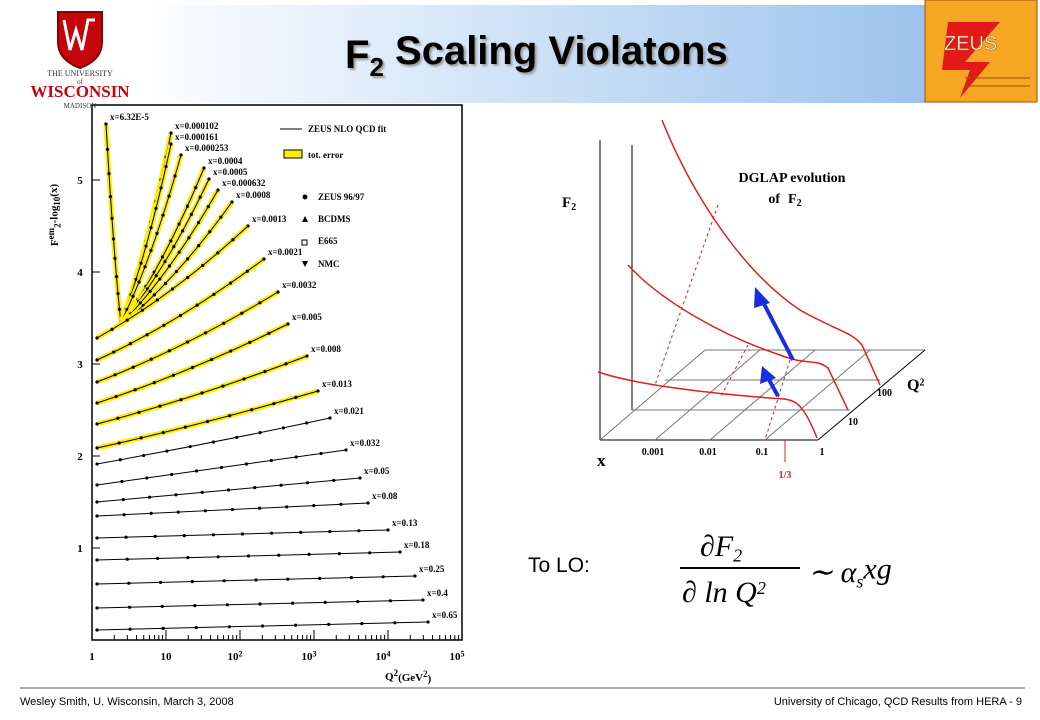 The width and height of the screenshot is (1040, 720). Describe the element at coordinates (737, 555) in the screenshot. I see `formula-numerator-part: 2` at that location.